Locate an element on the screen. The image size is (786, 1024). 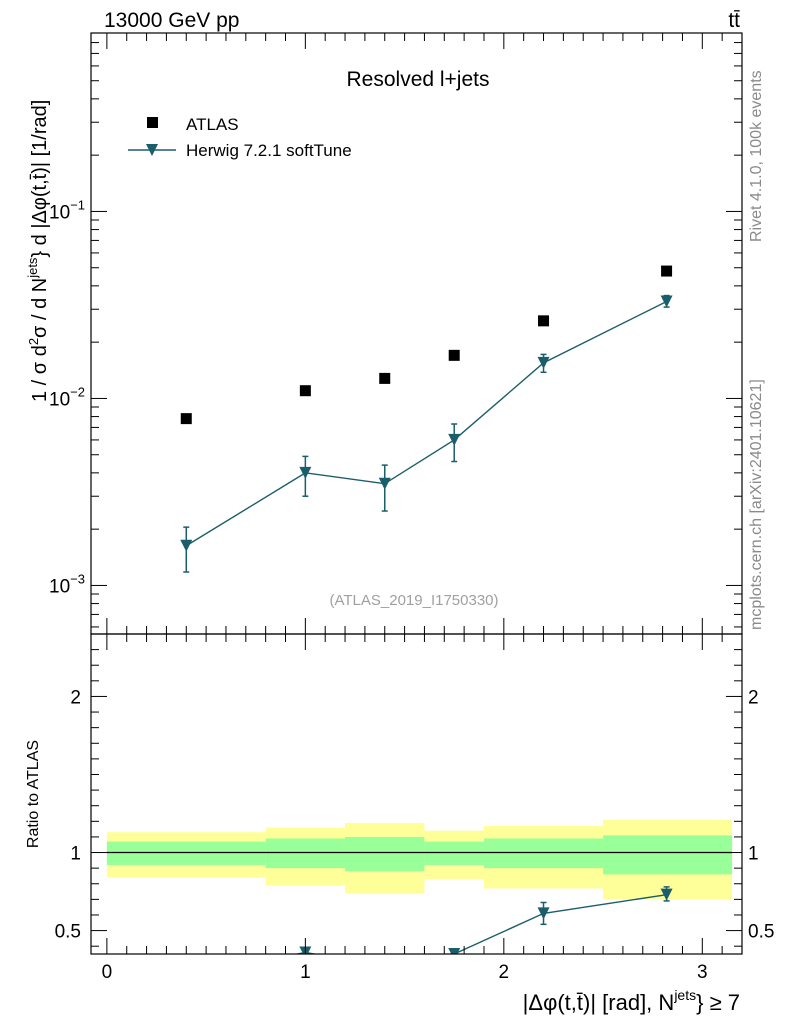
legend: ATLAS Herwig 7.2.1 softTune is located at coordinates (240, 137).